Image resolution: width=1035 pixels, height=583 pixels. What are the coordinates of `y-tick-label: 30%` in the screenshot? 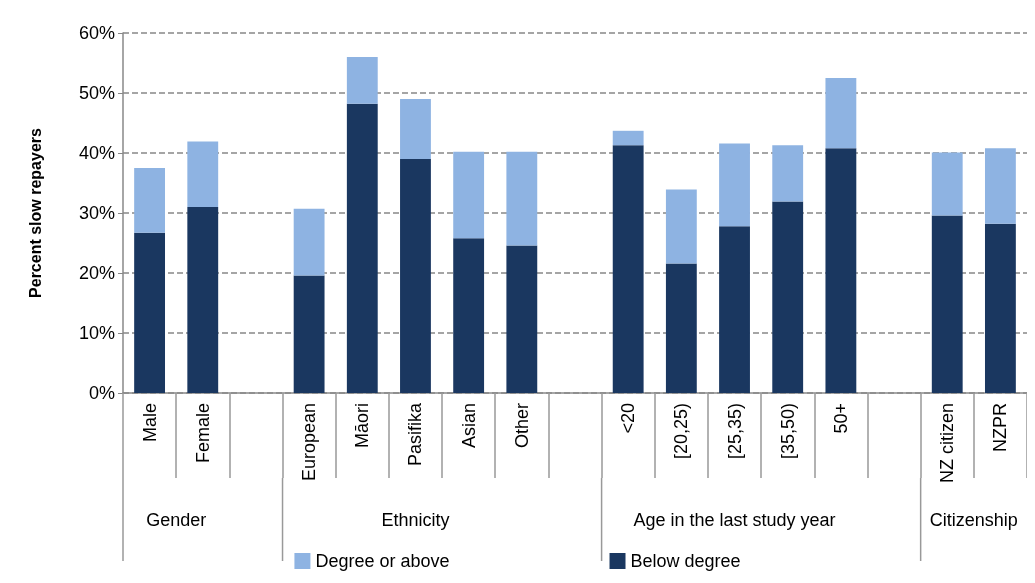 It's located at (96, 213).